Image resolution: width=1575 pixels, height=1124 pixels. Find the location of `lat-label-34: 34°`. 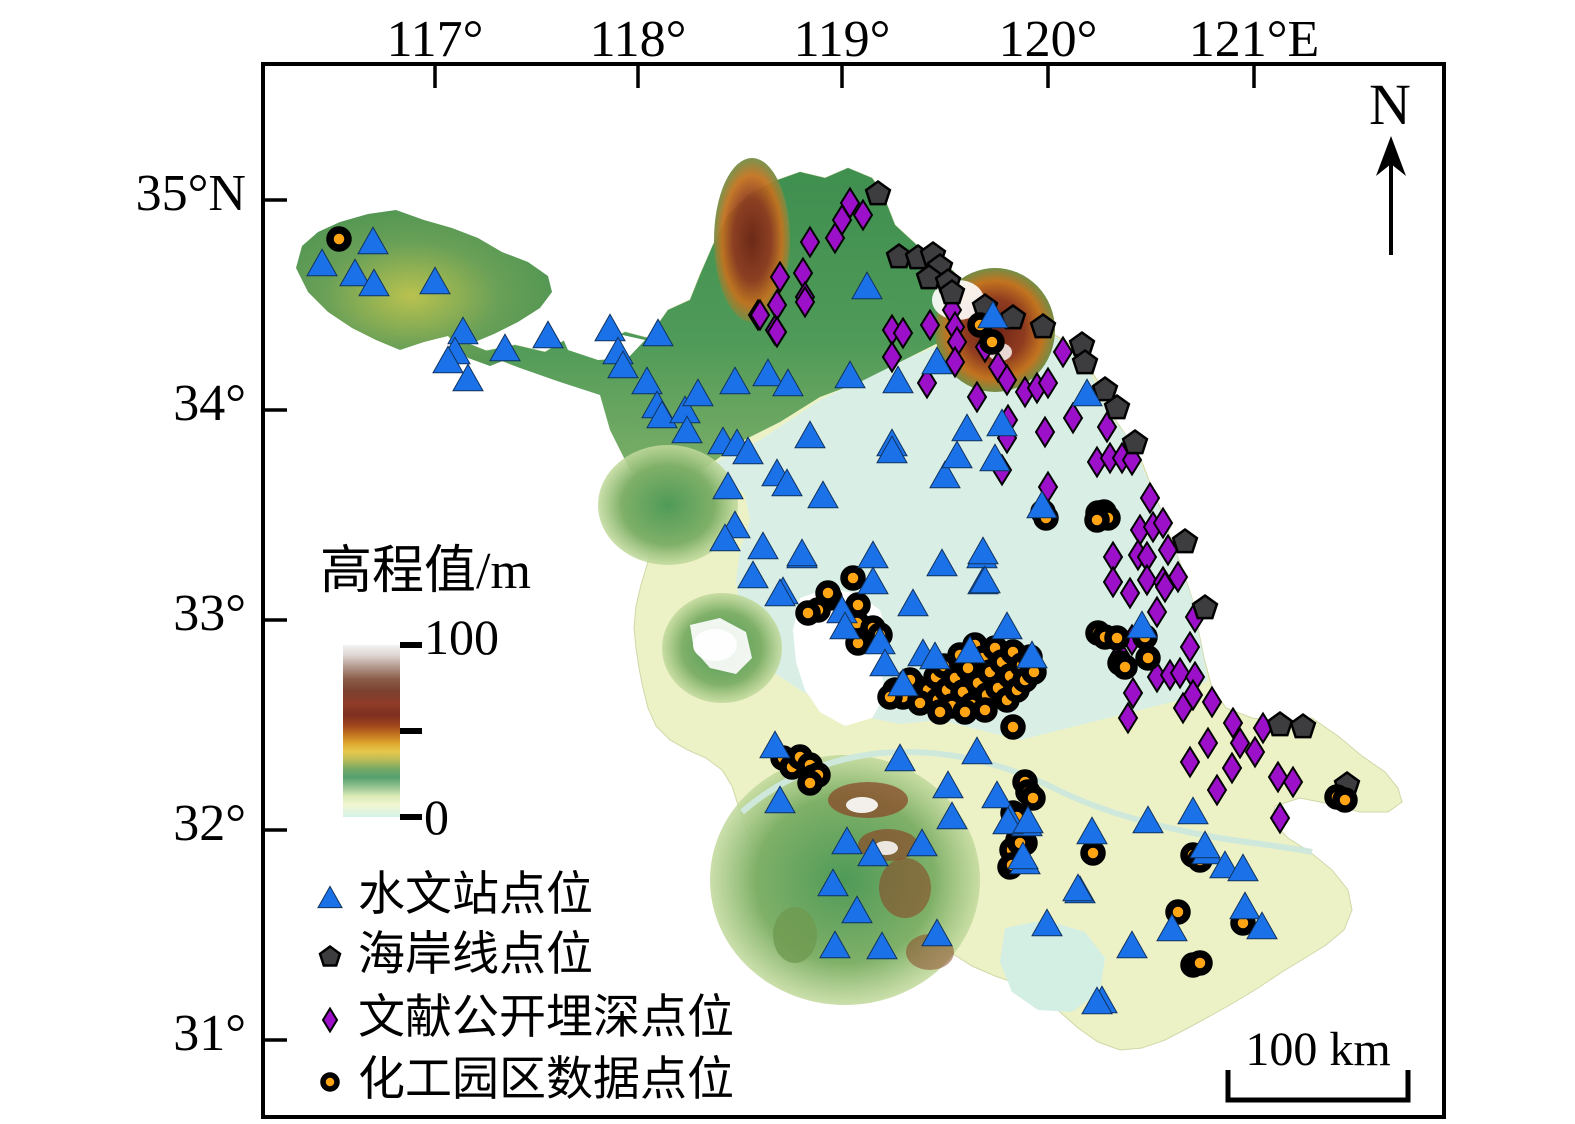

lat-label-34: 34° is located at coordinates (209, 403).